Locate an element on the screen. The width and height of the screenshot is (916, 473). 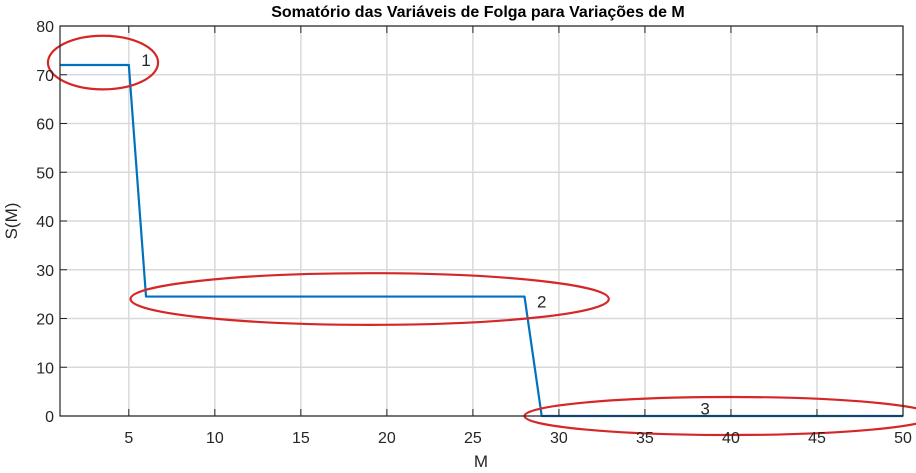
x-tick-label: 40 is located at coordinates (731, 438).